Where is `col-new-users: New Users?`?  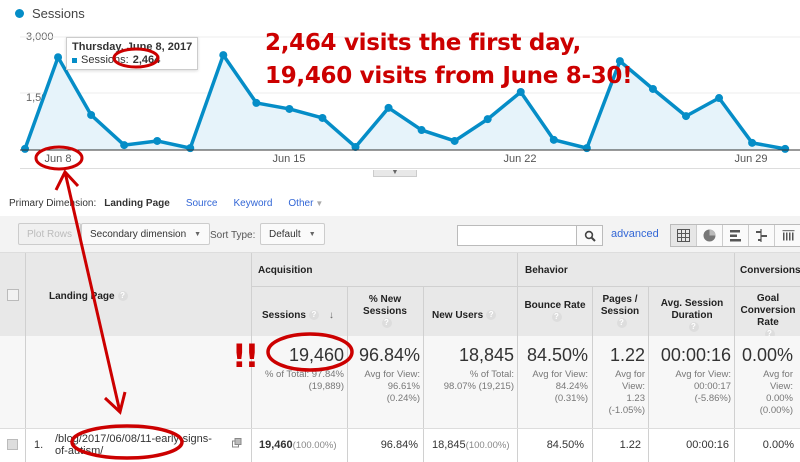 col-new-users: New Users? is located at coordinates (464, 316).